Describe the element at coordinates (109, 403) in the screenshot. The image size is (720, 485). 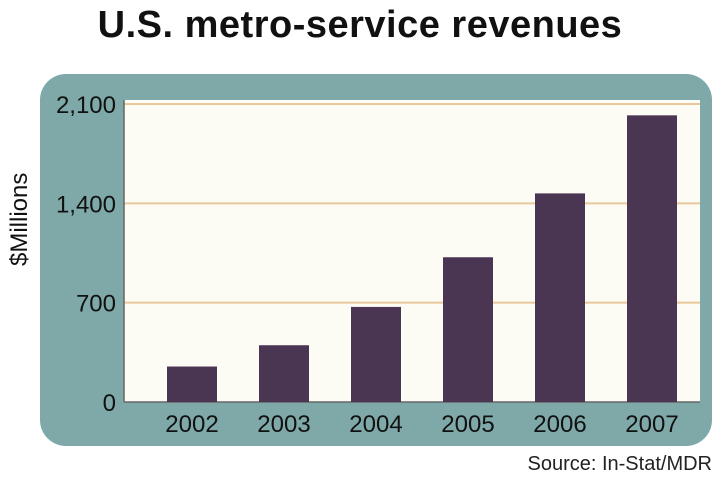
I see `y-tick-label: 0` at that location.